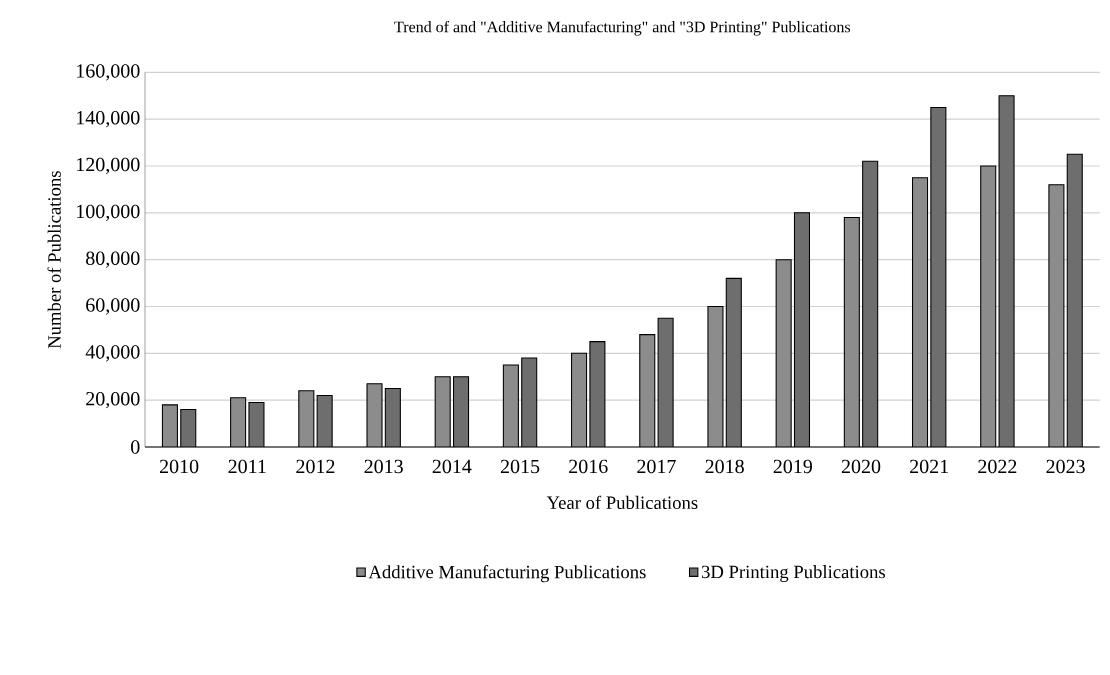 This screenshot has width=1110, height=675. I want to click on legend-label: Additive Manufacturing Publications, so click(507, 573).